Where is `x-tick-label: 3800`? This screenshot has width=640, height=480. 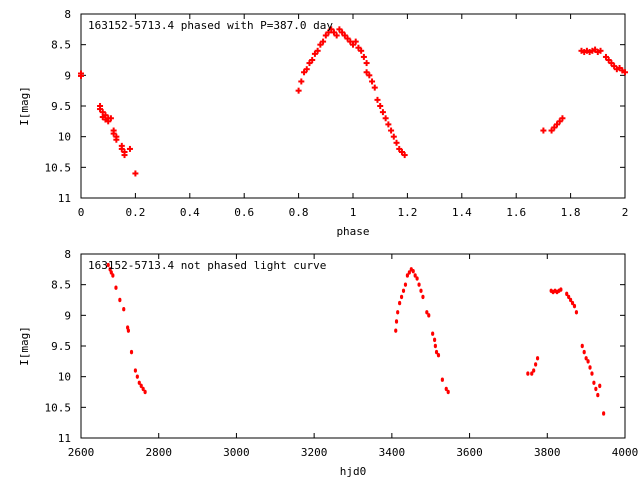
x-tick-label: 3800 is located at coordinates (547, 452).